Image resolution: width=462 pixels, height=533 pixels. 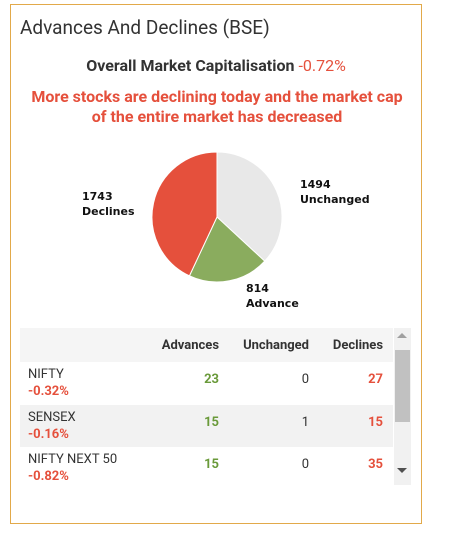 I want to click on table-row: SENSEX -0.16% 15 1 15, so click(x=206, y=425).